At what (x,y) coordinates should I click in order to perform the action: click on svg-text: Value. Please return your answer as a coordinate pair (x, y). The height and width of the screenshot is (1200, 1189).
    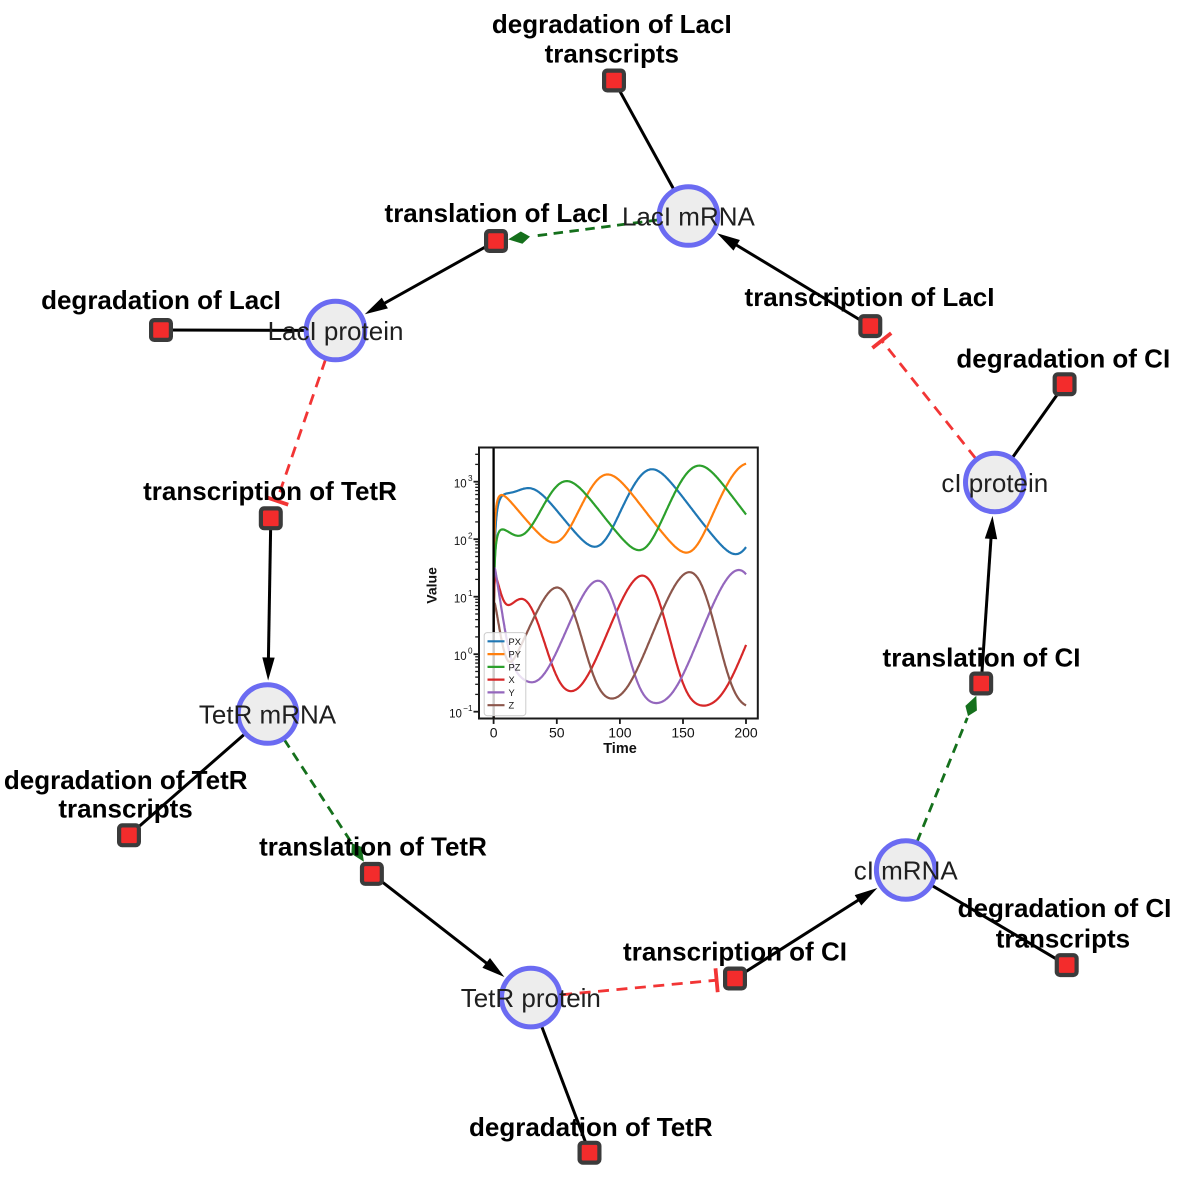
    Looking at the image, I should click on (431, 585).